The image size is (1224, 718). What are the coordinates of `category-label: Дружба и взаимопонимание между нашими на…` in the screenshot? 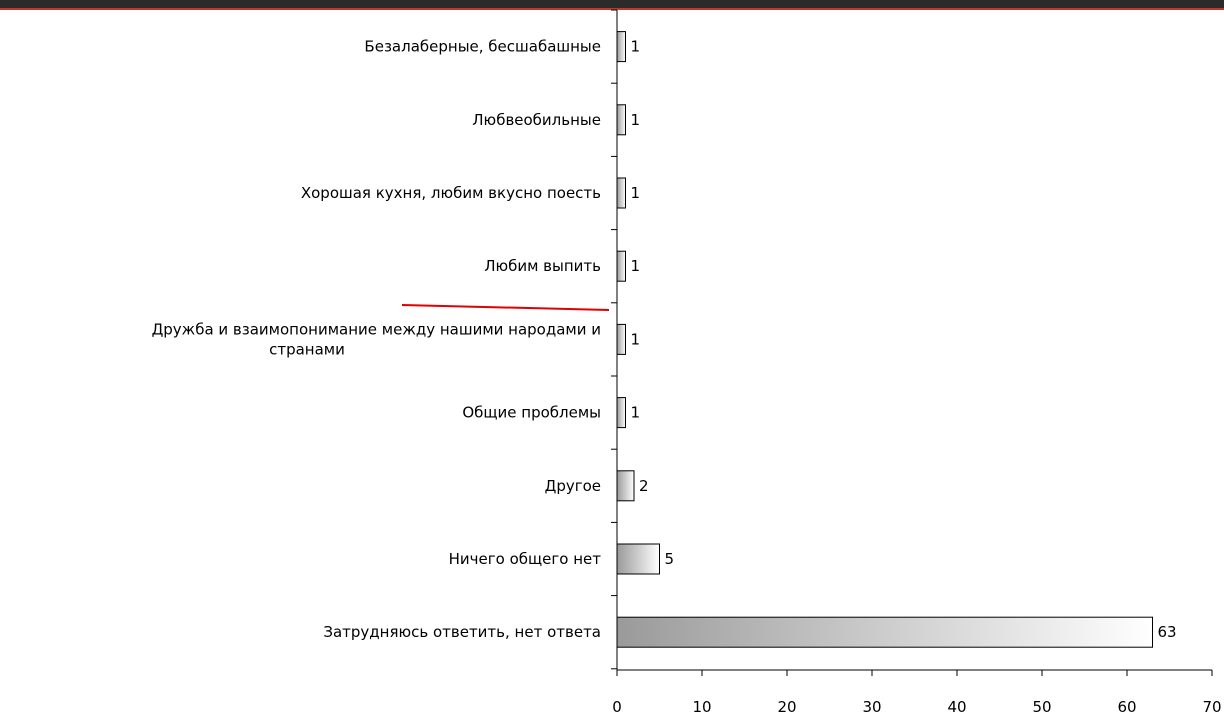 It's located at (376, 329).